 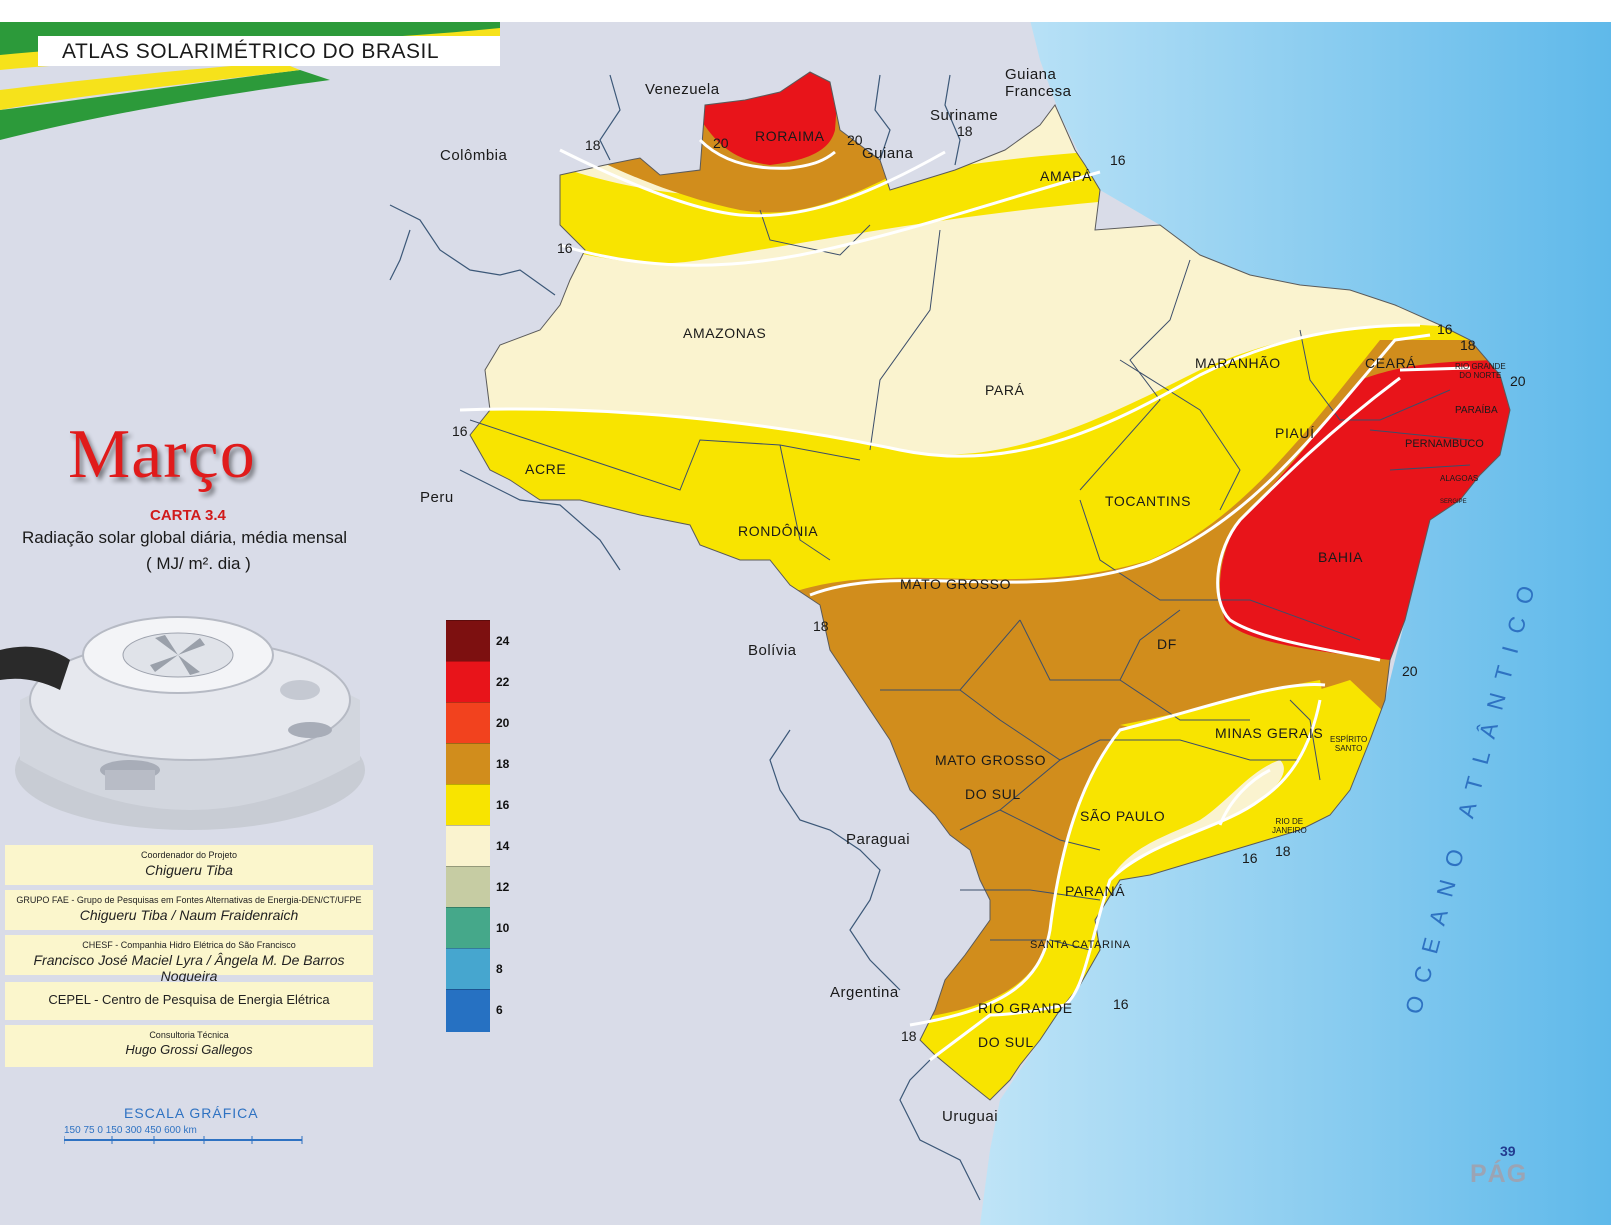 I want to click on credit-consultoria-role: Consultoria Técnica, so click(x=189, y=1035).